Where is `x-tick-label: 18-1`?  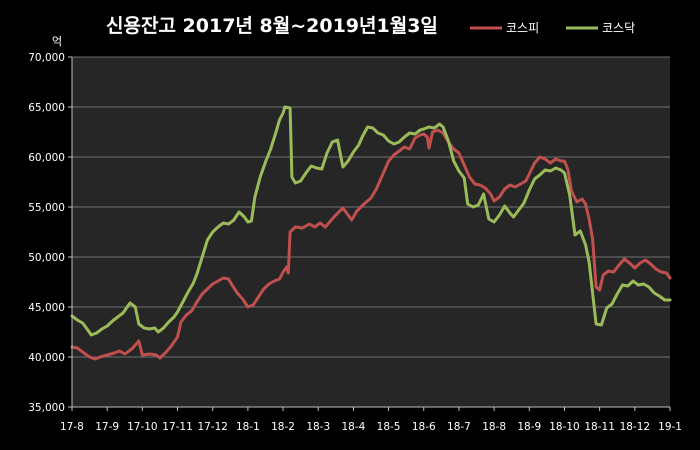 x-tick-label: 18-1 is located at coordinates (248, 427).